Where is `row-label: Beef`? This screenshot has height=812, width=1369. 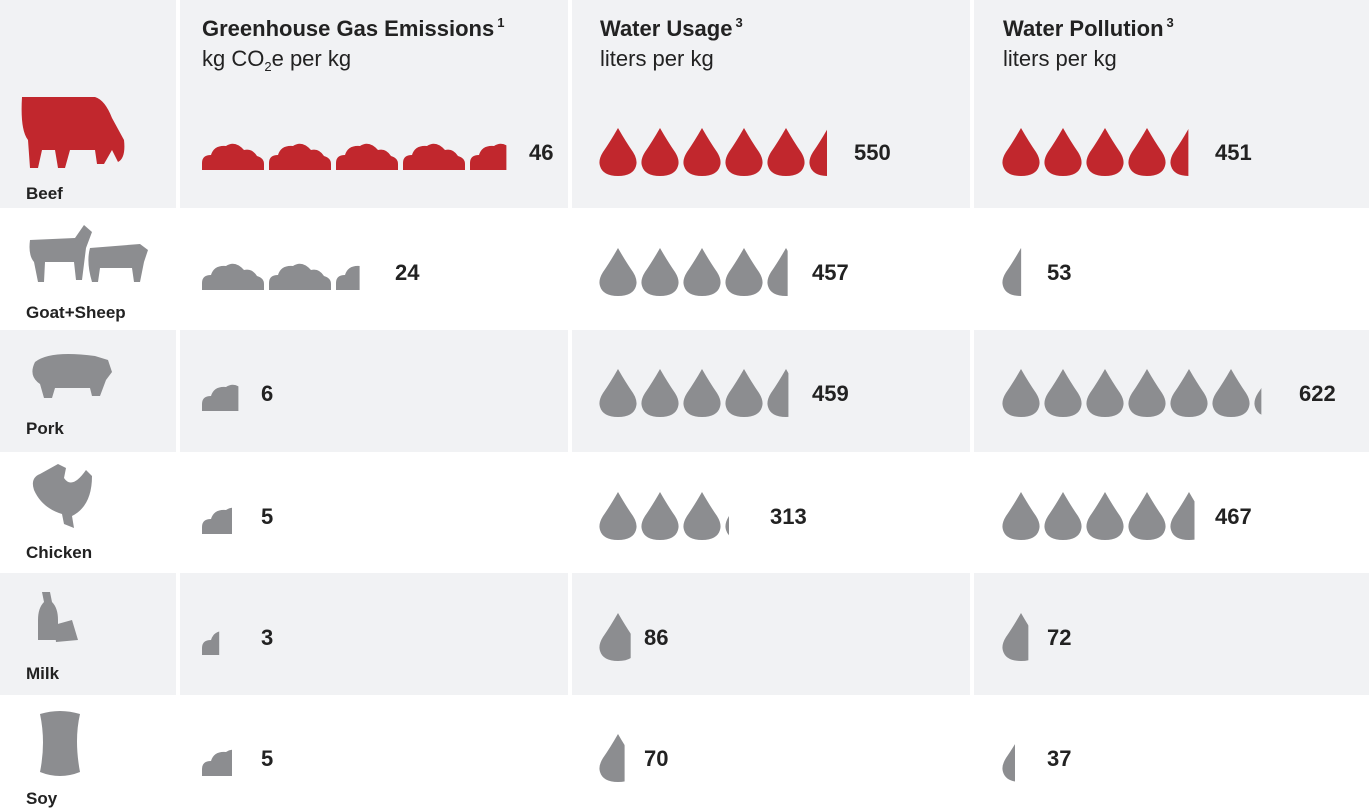 row-label: Beef is located at coordinates (44, 193).